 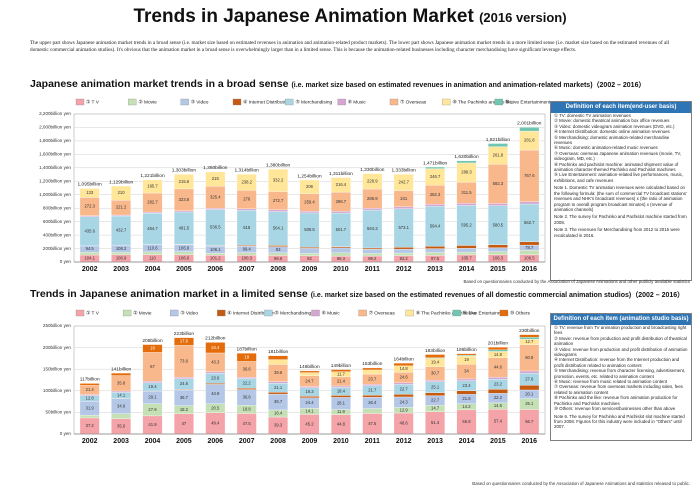 I want to click on legend-label: ④ Internet Distribution, so click(x=267, y=102).